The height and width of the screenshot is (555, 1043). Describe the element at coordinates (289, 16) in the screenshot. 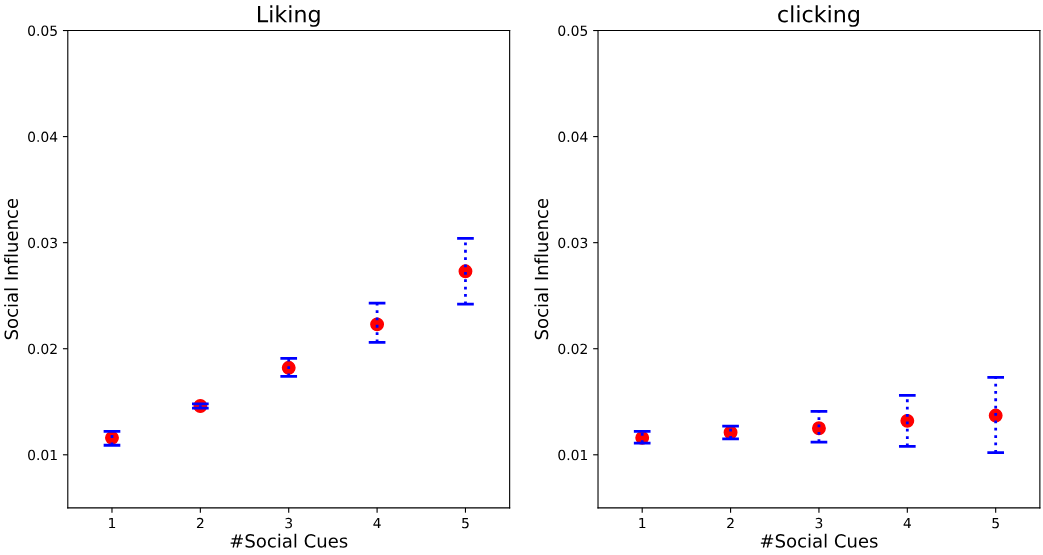

I see `chart-title: Liking` at that location.